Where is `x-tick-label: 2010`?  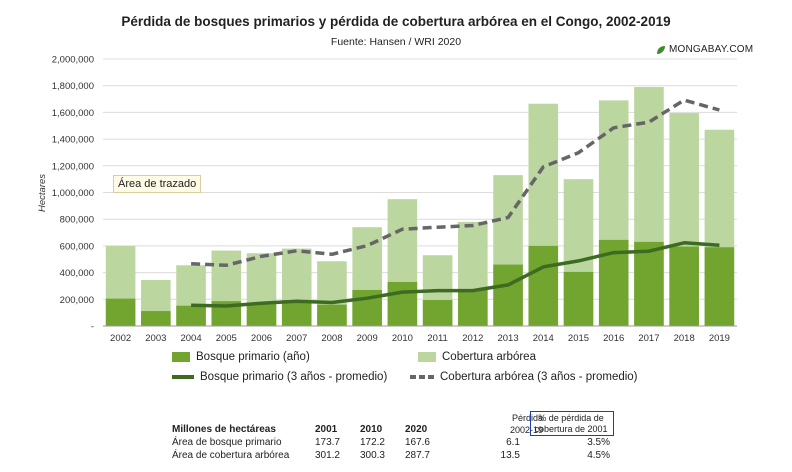
x-tick-label: 2010 is located at coordinates (402, 338).